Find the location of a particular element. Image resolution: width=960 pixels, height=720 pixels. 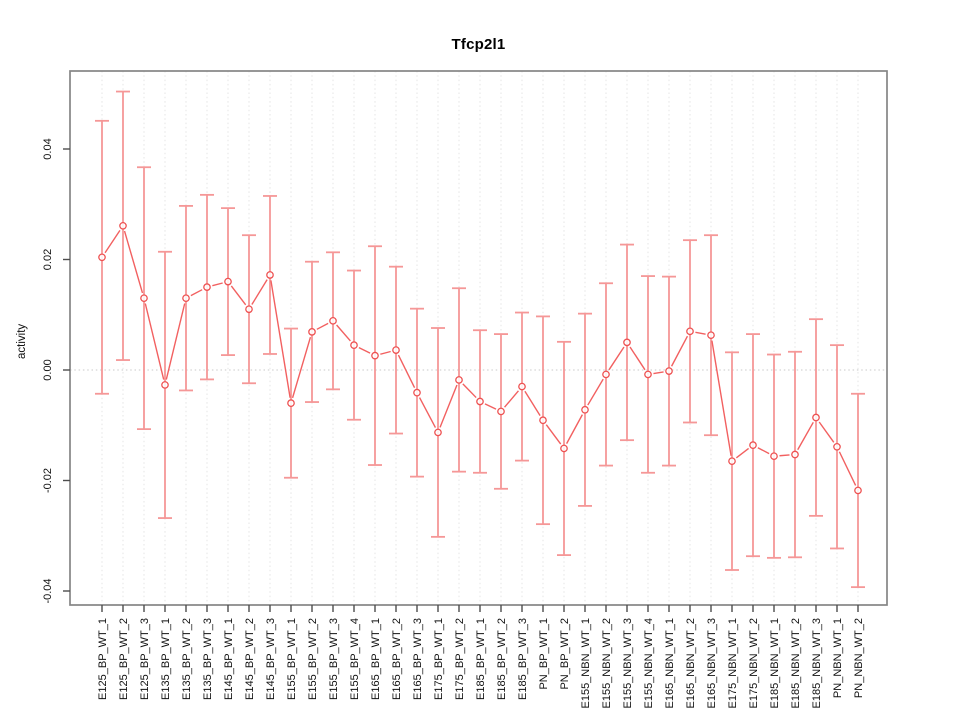

x-tick-label: E125_BP_WT_1 is located at coordinates (103, 659).